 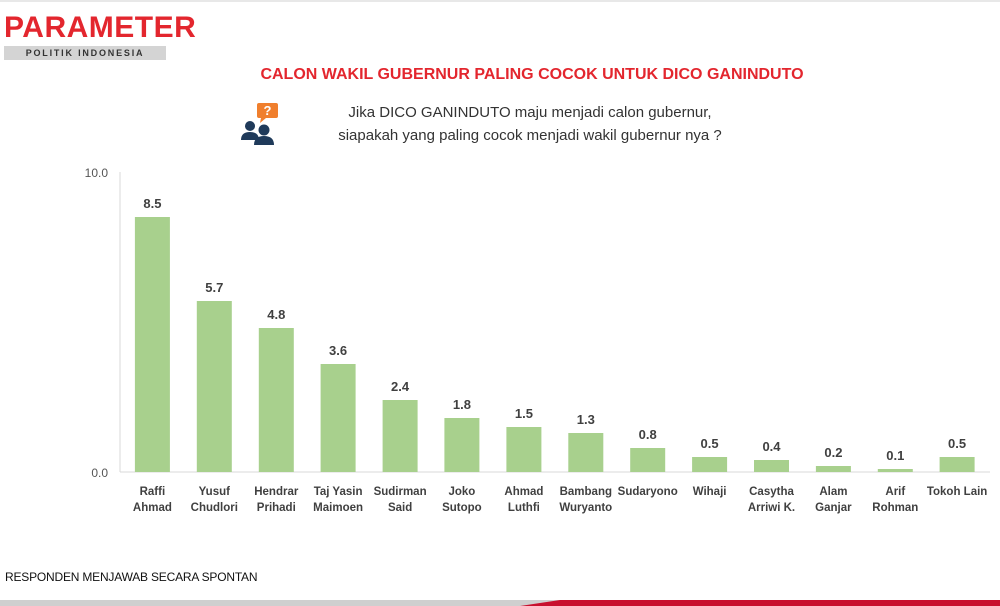 I want to click on data-label: 1.3, so click(x=586, y=419).